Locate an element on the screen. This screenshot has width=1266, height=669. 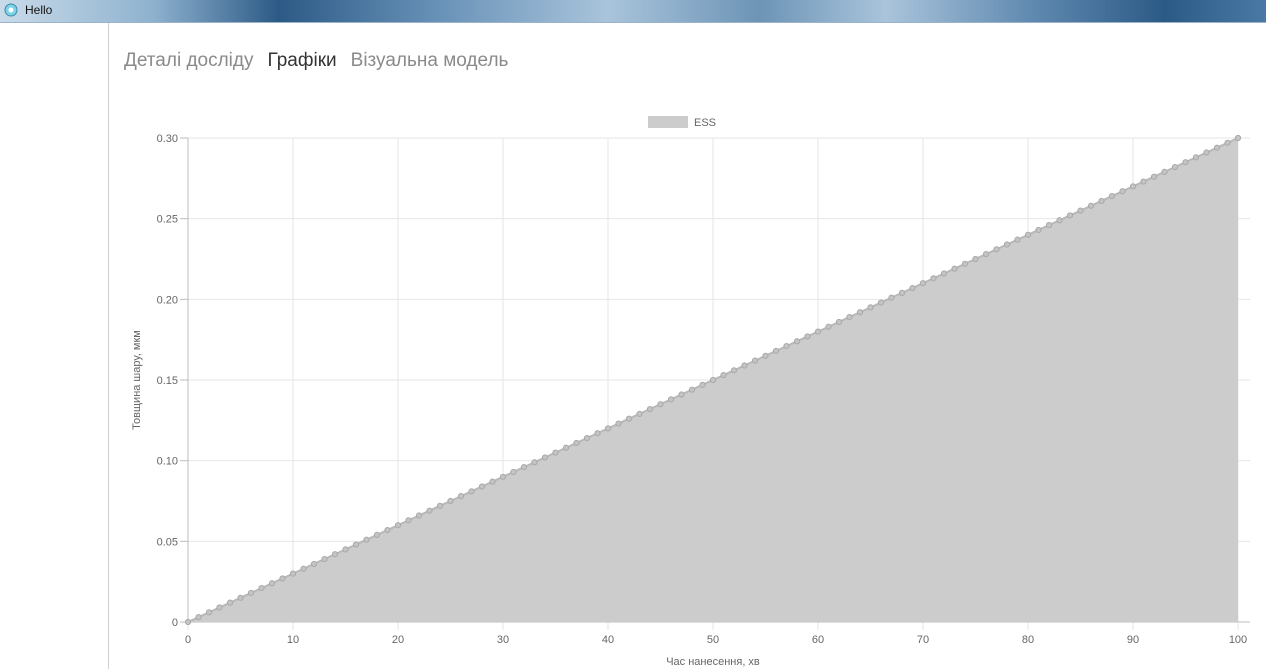
tab-charts: Графіки is located at coordinates (302, 60).